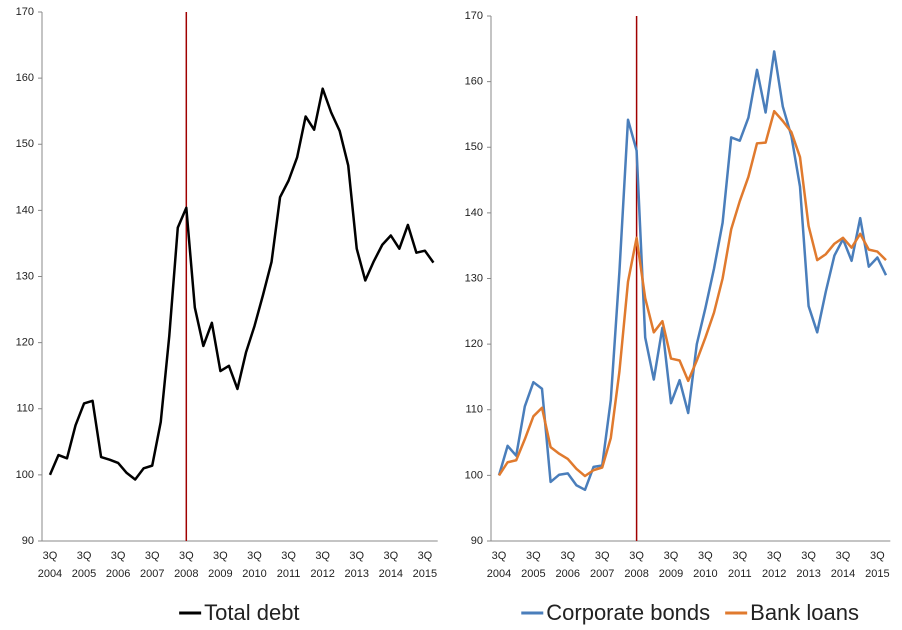  I want to click on legend-label: Bank loans, so click(804, 612).